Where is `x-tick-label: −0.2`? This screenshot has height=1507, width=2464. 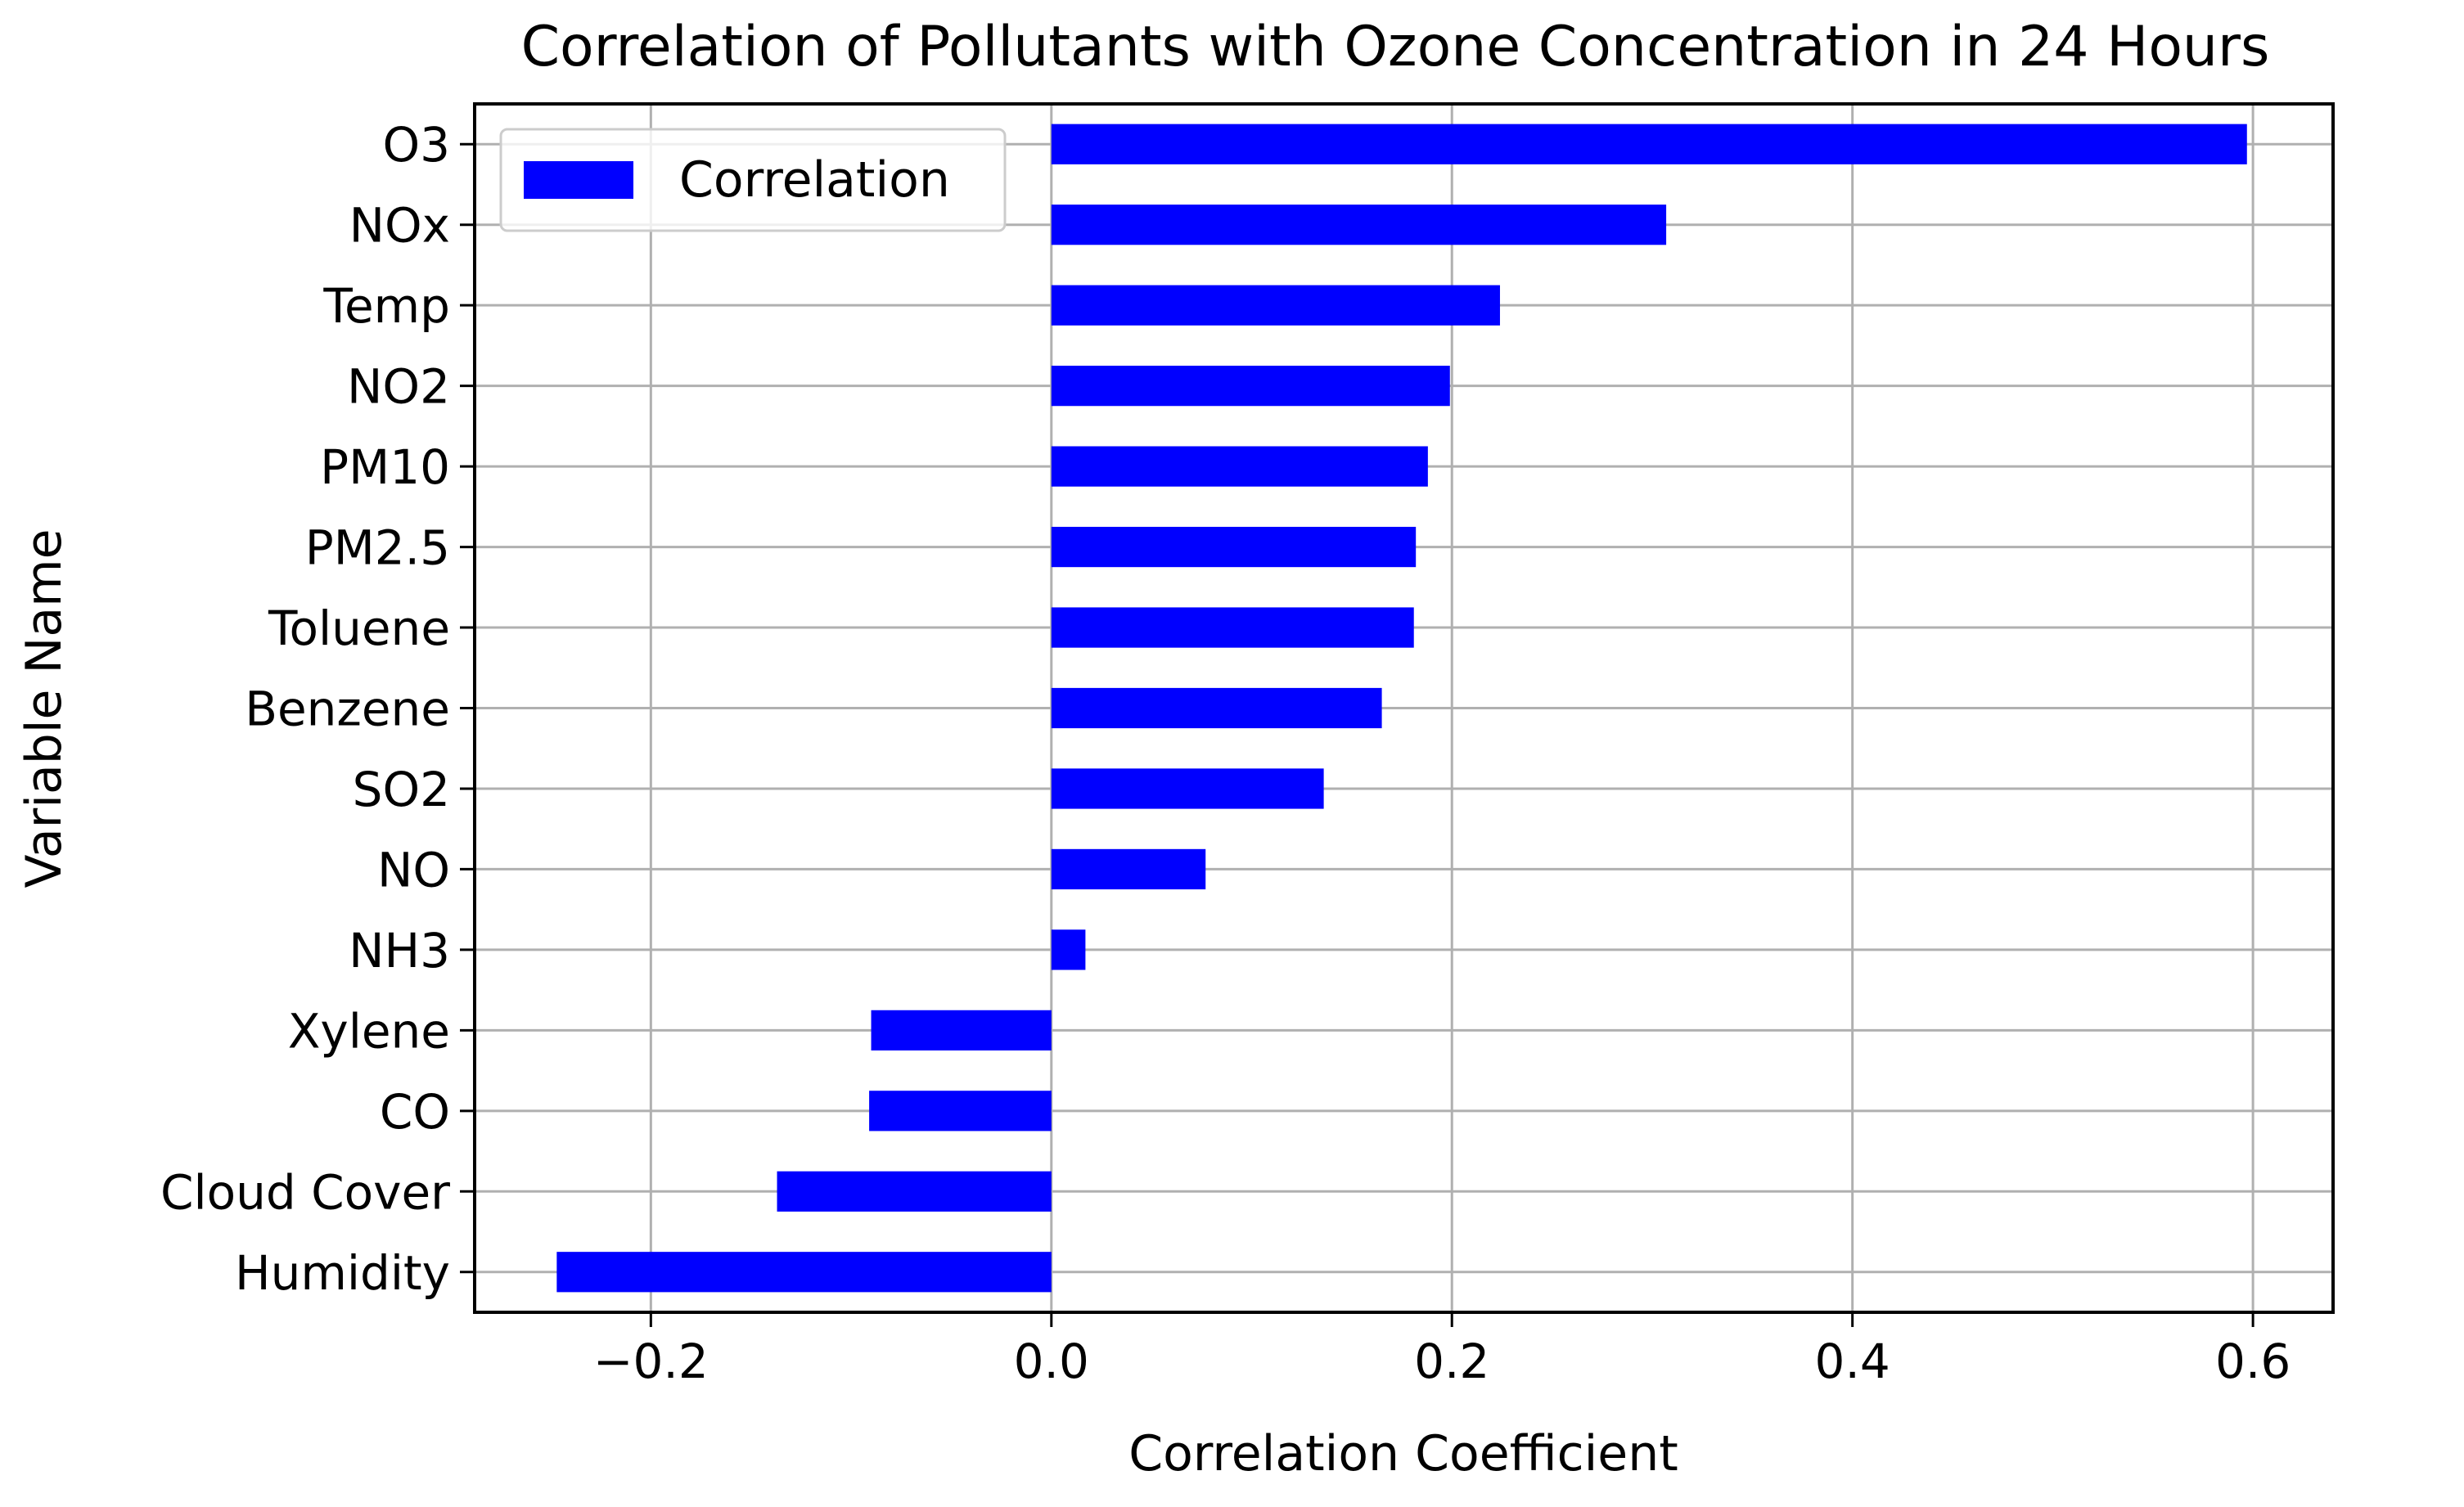 x-tick-label: −0.2 is located at coordinates (651, 1361).